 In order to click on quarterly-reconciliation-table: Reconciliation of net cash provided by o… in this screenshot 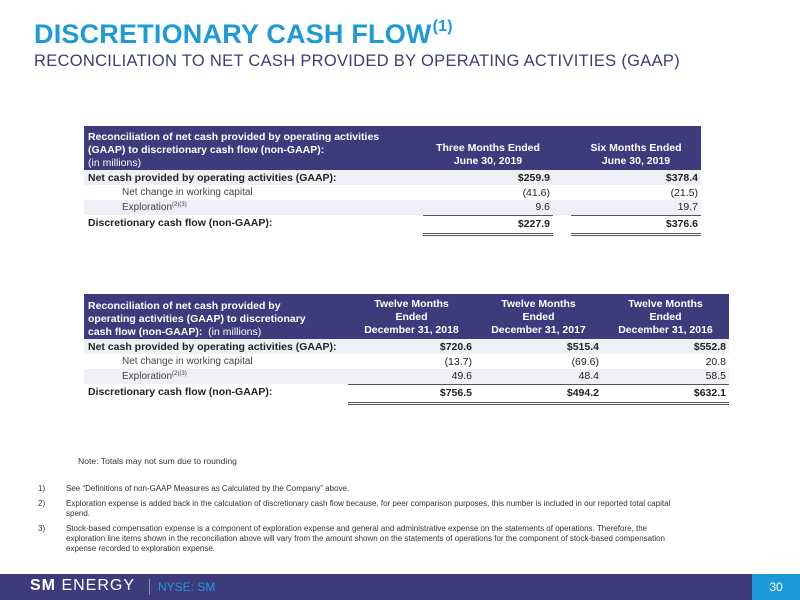, I will do `click(392, 181)`.